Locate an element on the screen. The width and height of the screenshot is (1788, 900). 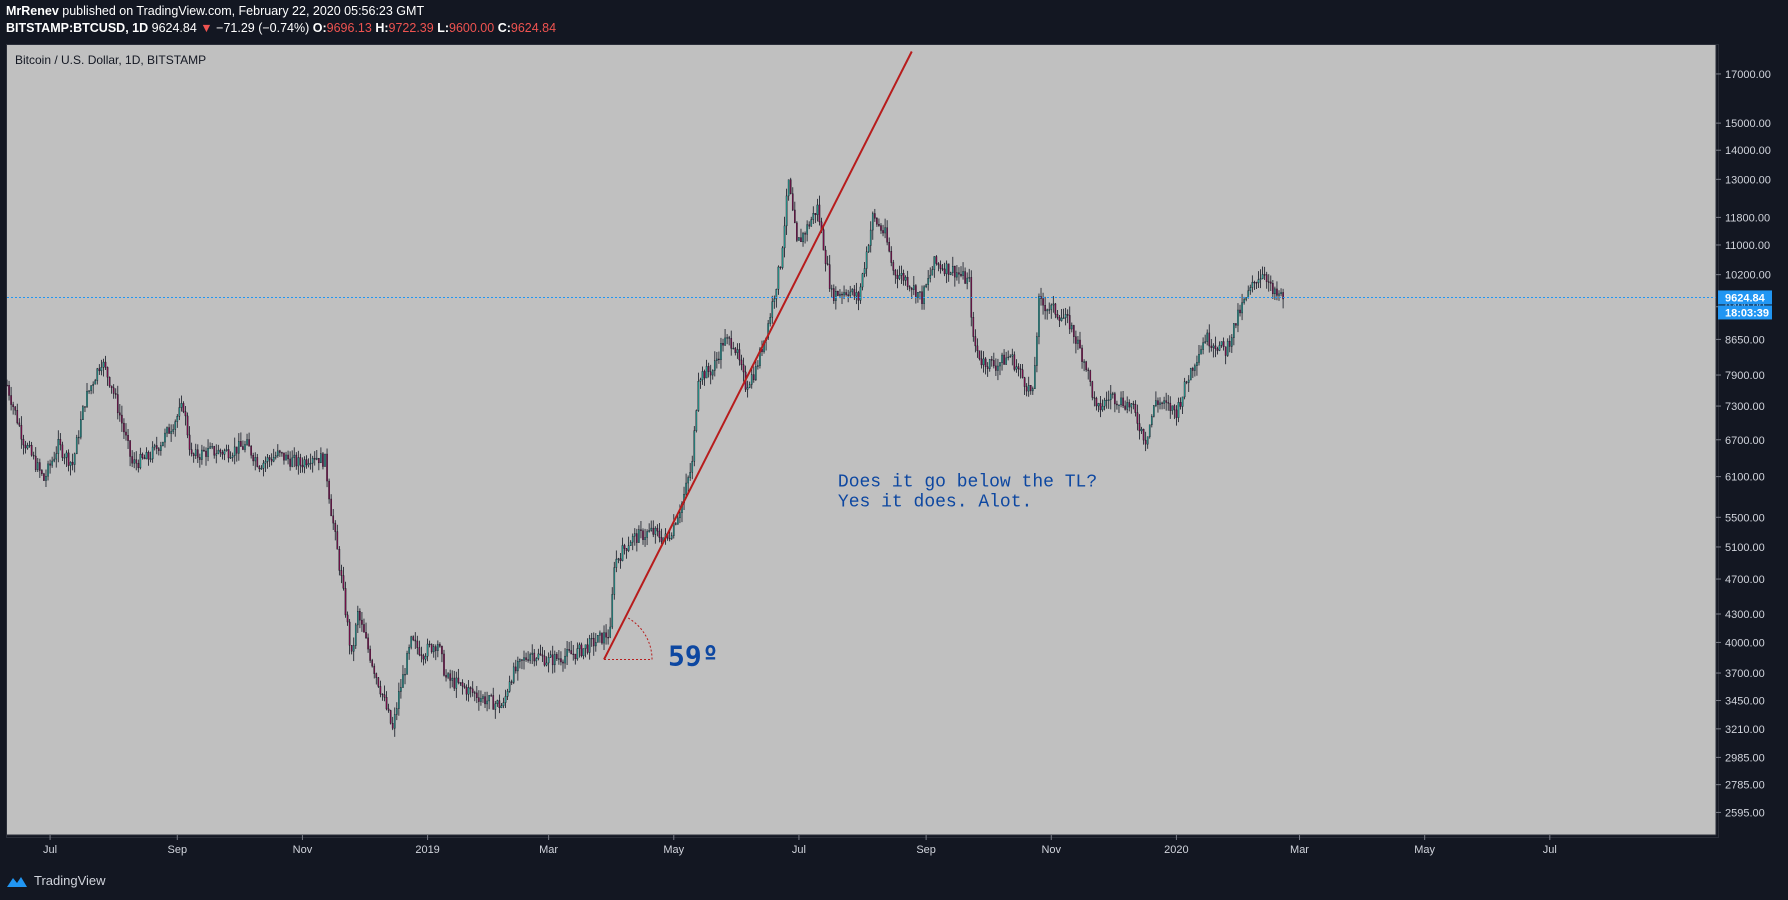
price-tick-label: 6700.00 is located at coordinates (1745, 441).